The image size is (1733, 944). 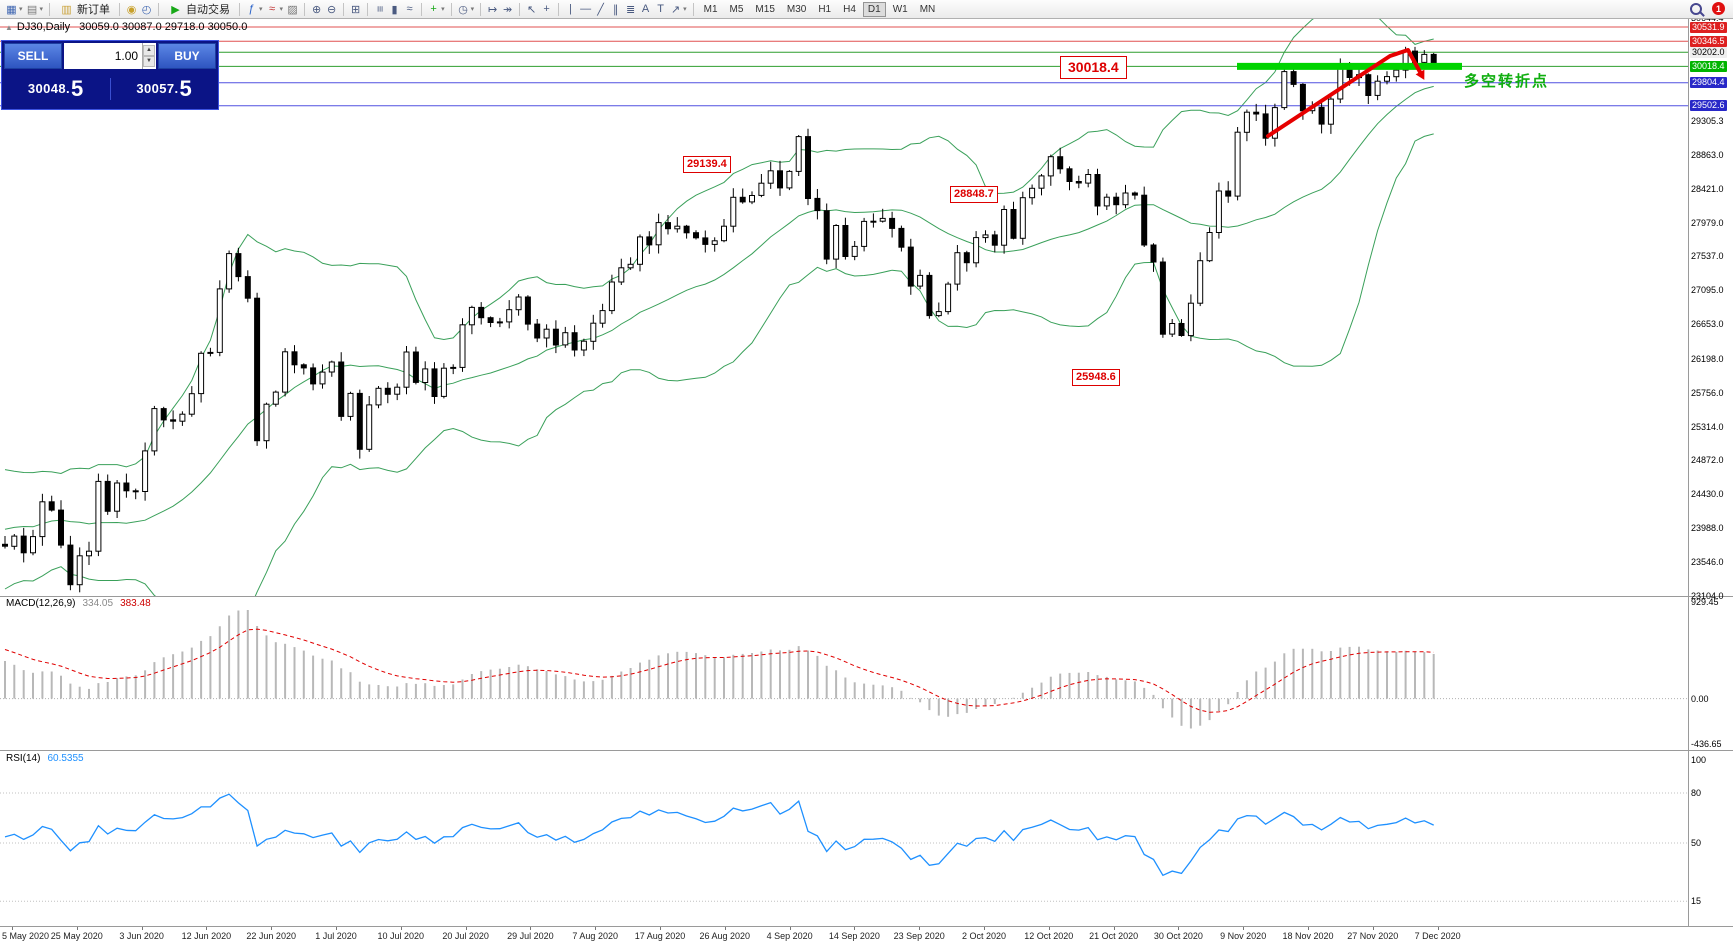 I want to click on arrows-tool-icon-caret: ▾, so click(x=685, y=9).